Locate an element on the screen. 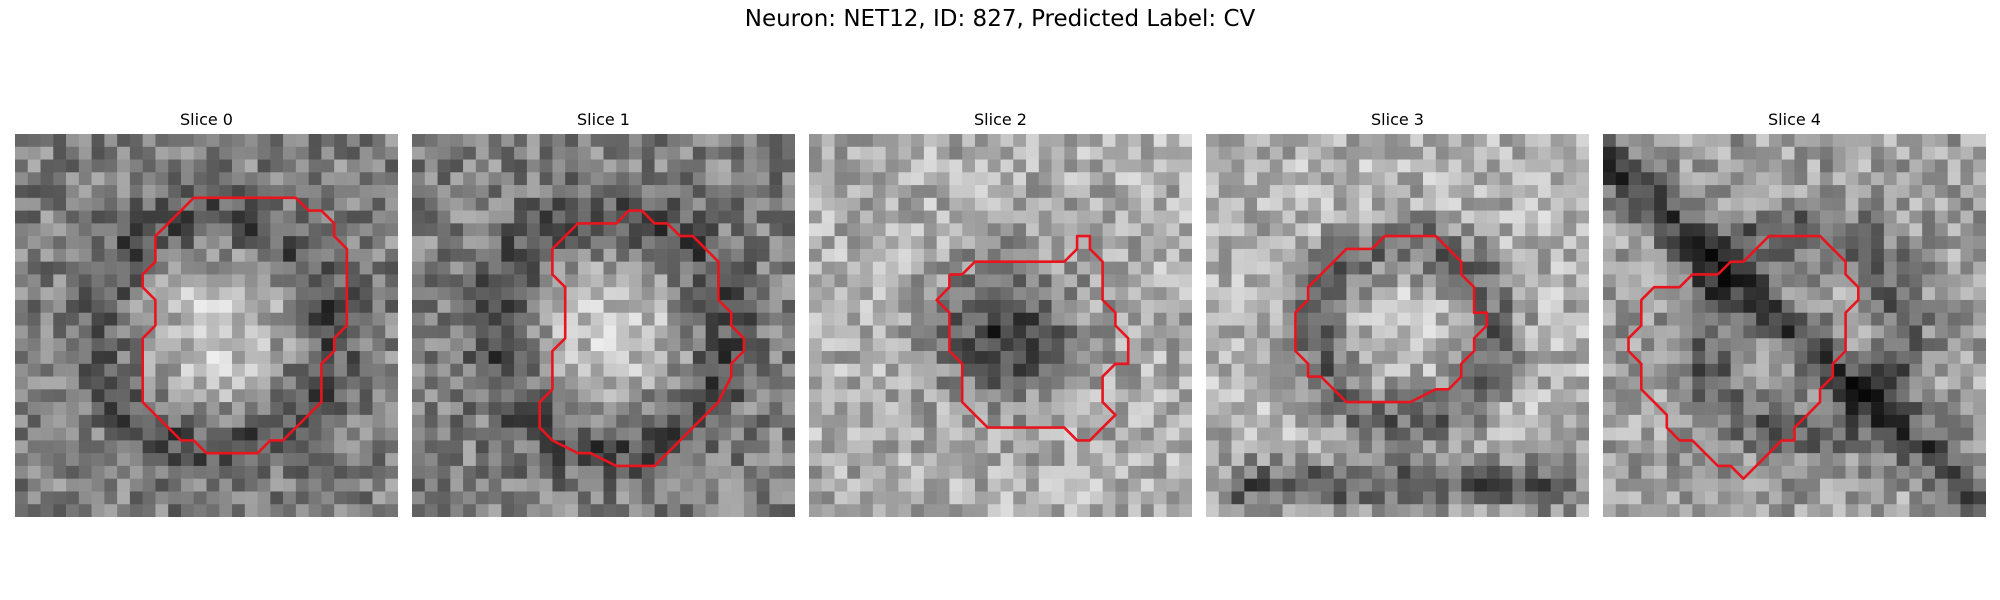 This screenshot has height=600, width=2000. slice-panel-4: Slice 4 is located at coordinates (1794, 313).